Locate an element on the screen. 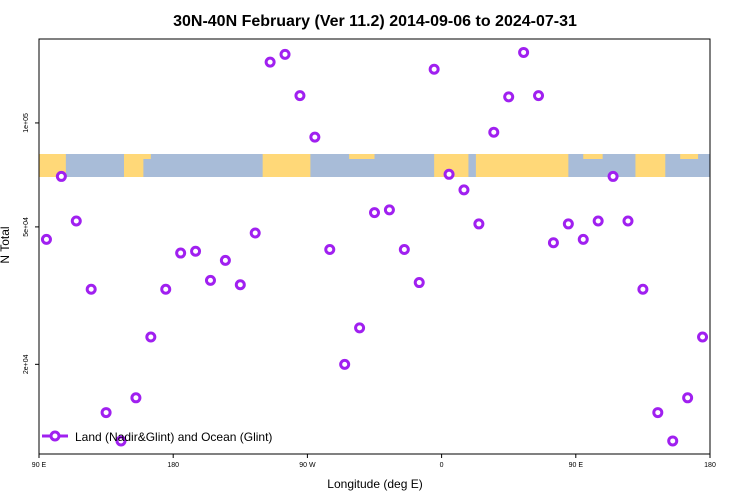  legend: Land (Nadir&Glint) and Ocean (Glint) is located at coordinates (157, 437).